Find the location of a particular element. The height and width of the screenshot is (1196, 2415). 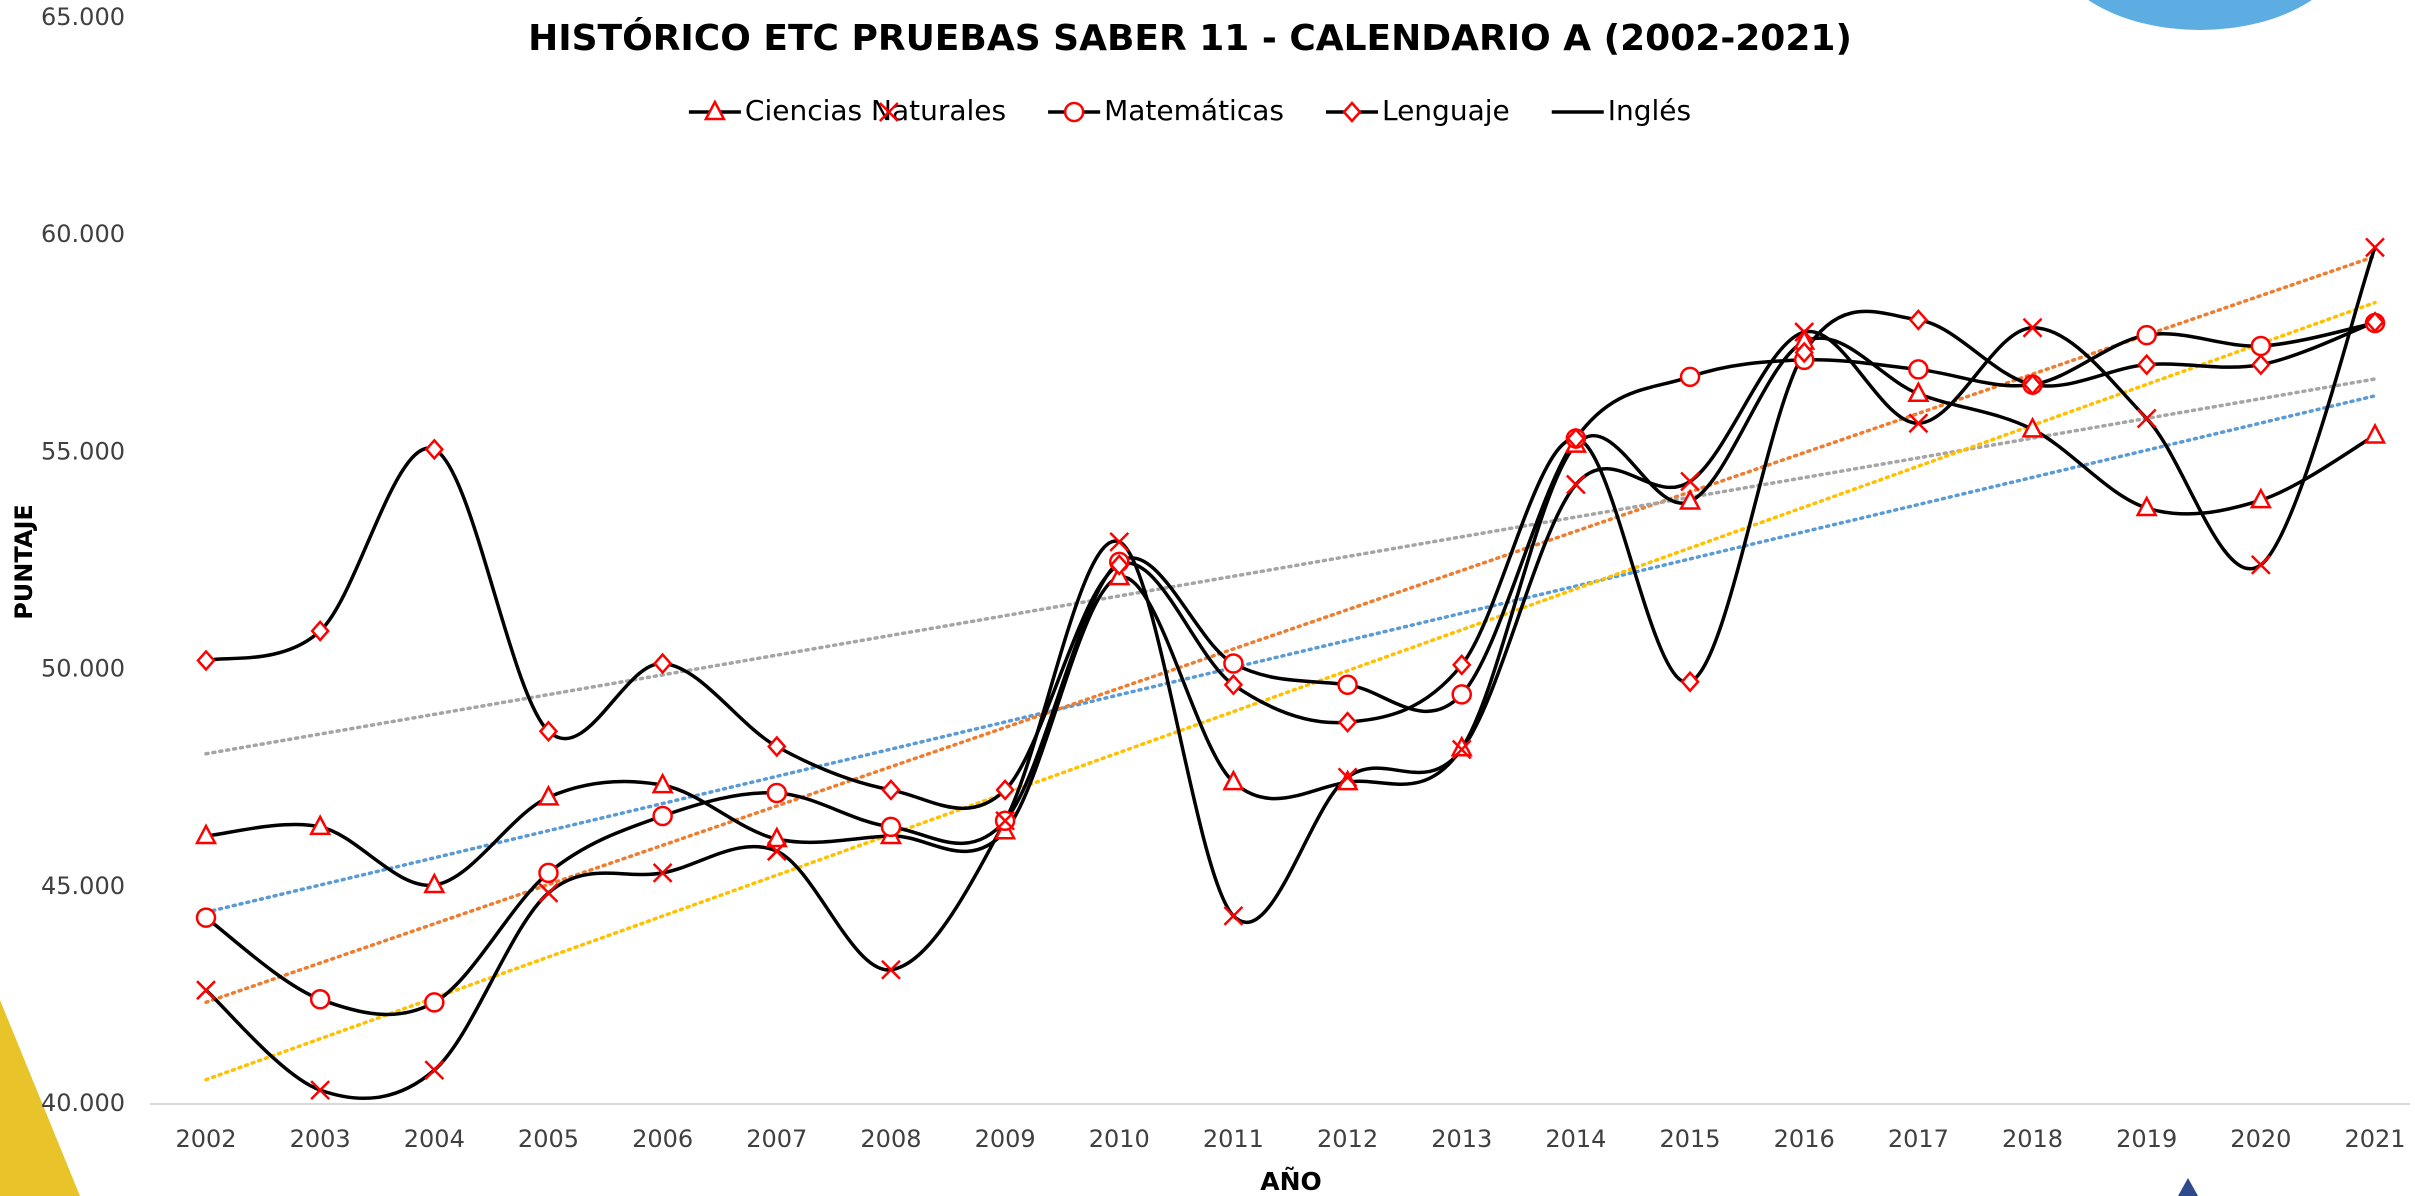

legend-label: Matemáticas is located at coordinates (1194, 110).